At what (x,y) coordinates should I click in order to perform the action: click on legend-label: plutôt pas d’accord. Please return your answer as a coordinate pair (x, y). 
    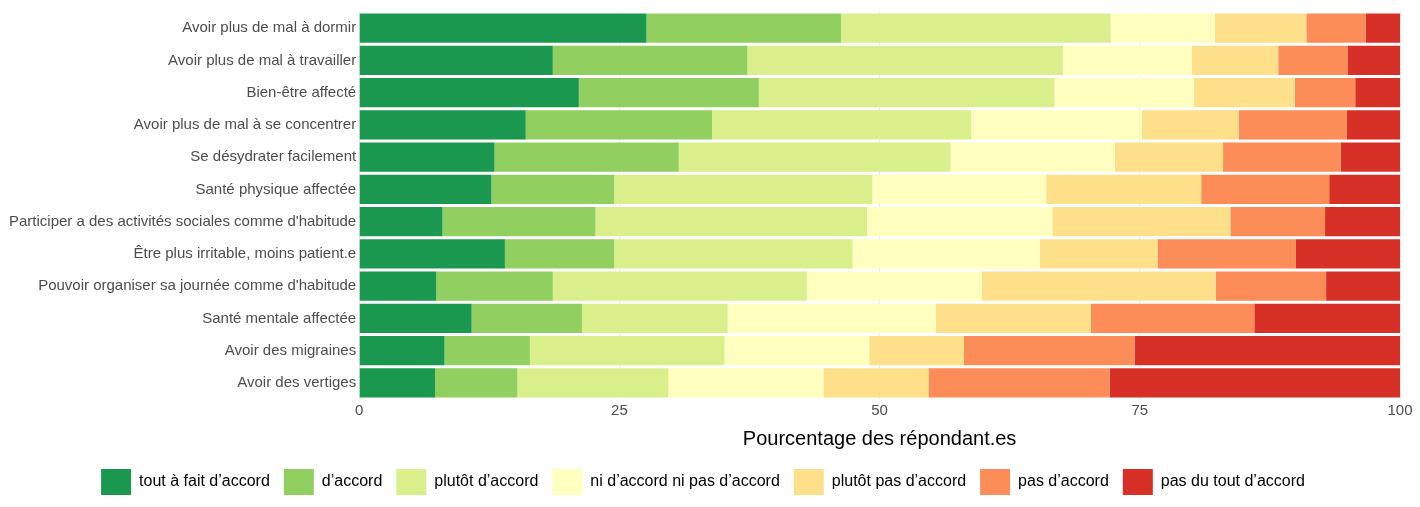
    Looking at the image, I should click on (899, 481).